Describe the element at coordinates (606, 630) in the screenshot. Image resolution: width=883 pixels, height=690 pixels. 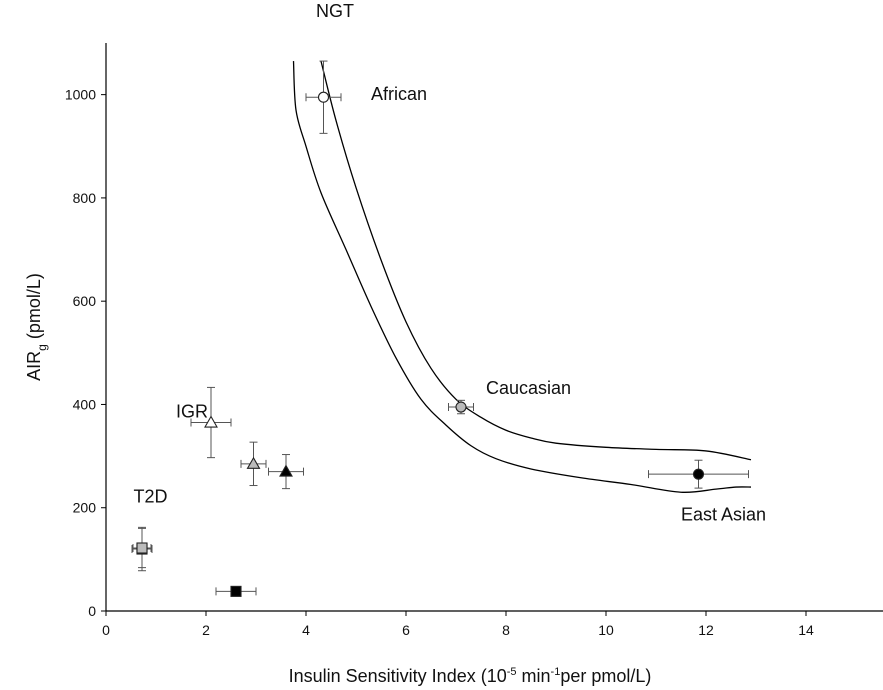
I see `x-tick-label: 10` at that location.